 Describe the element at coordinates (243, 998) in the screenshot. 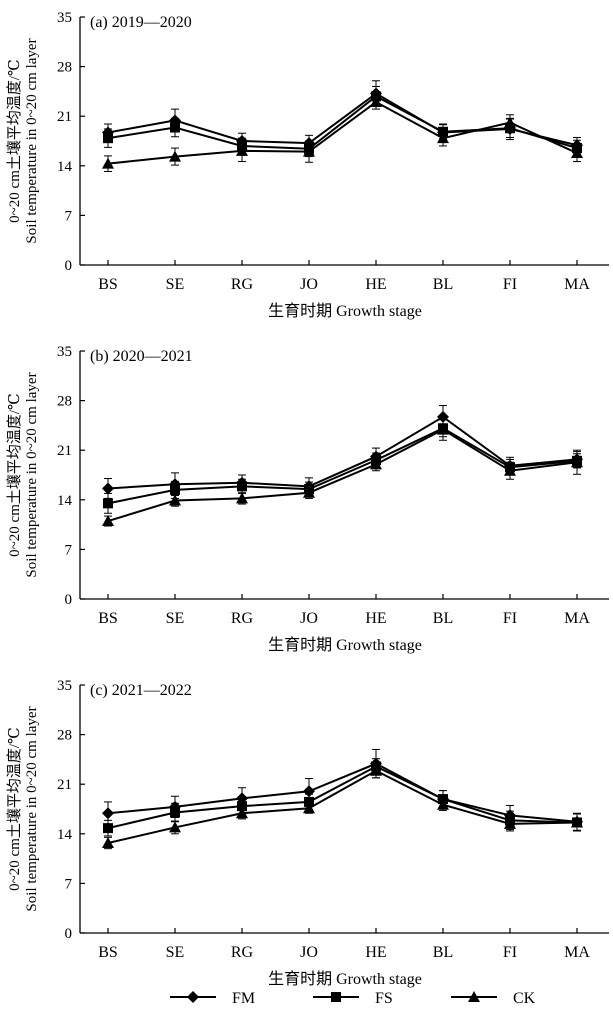

I see `legend-label: FM` at that location.